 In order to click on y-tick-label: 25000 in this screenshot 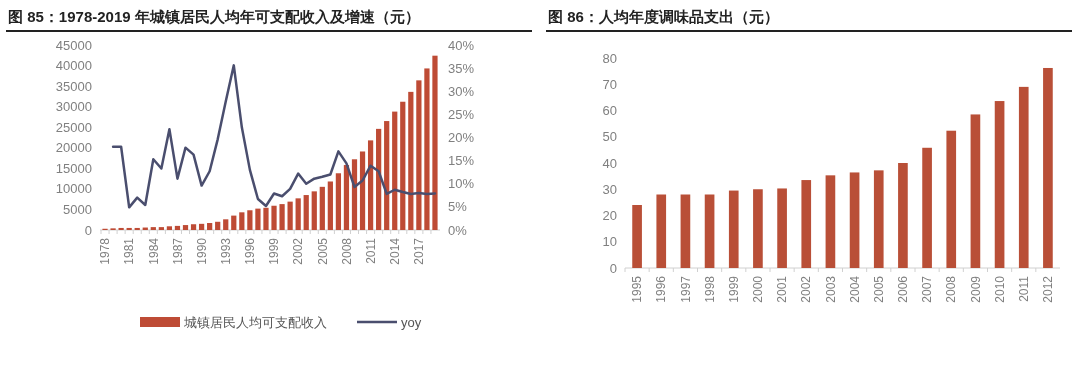, I will do `click(73, 127)`.